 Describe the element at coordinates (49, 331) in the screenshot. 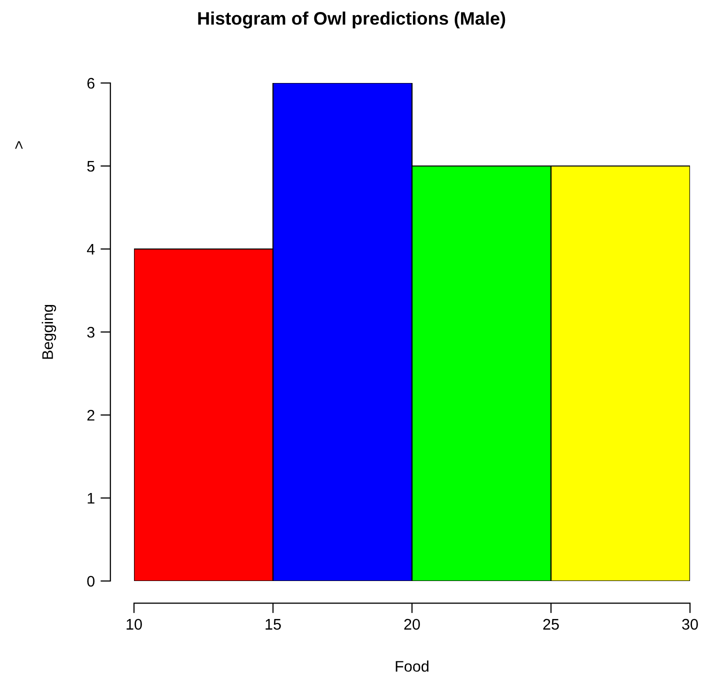

I see `y-axis-title: Begging` at that location.